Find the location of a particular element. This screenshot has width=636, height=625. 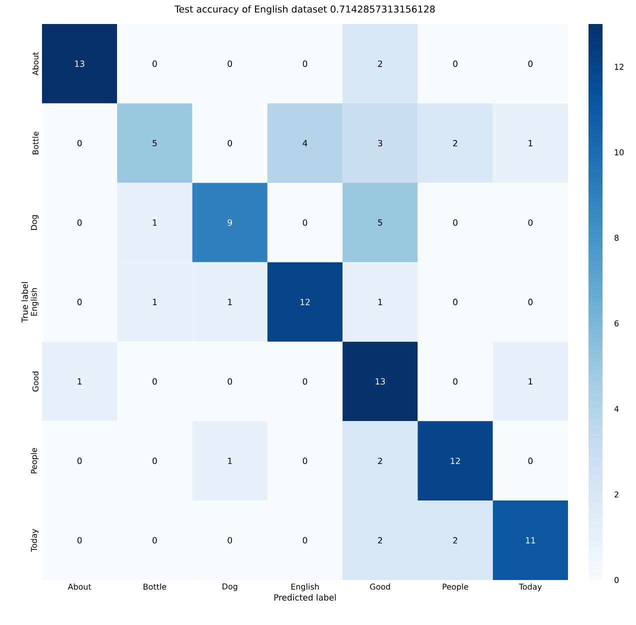

x-axis-title: Predicted label is located at coordinates (305, 597).